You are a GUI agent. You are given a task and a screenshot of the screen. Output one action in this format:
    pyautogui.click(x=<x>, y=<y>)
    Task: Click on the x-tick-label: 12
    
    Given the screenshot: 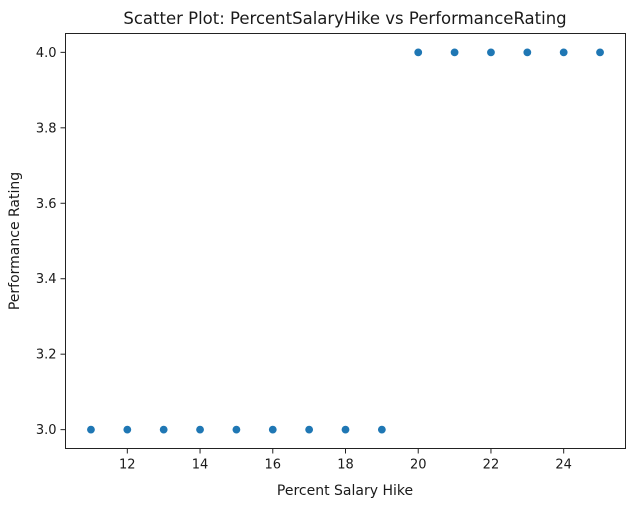 What is the action you would take?
    pyautogui.click(x=127, y=465)
    